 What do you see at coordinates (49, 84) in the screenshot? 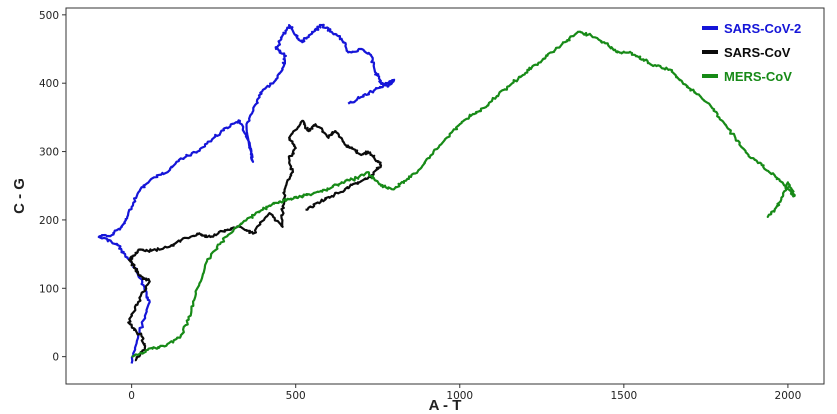
I see `y-tick-label: 400` at bounding box center [49, 84].